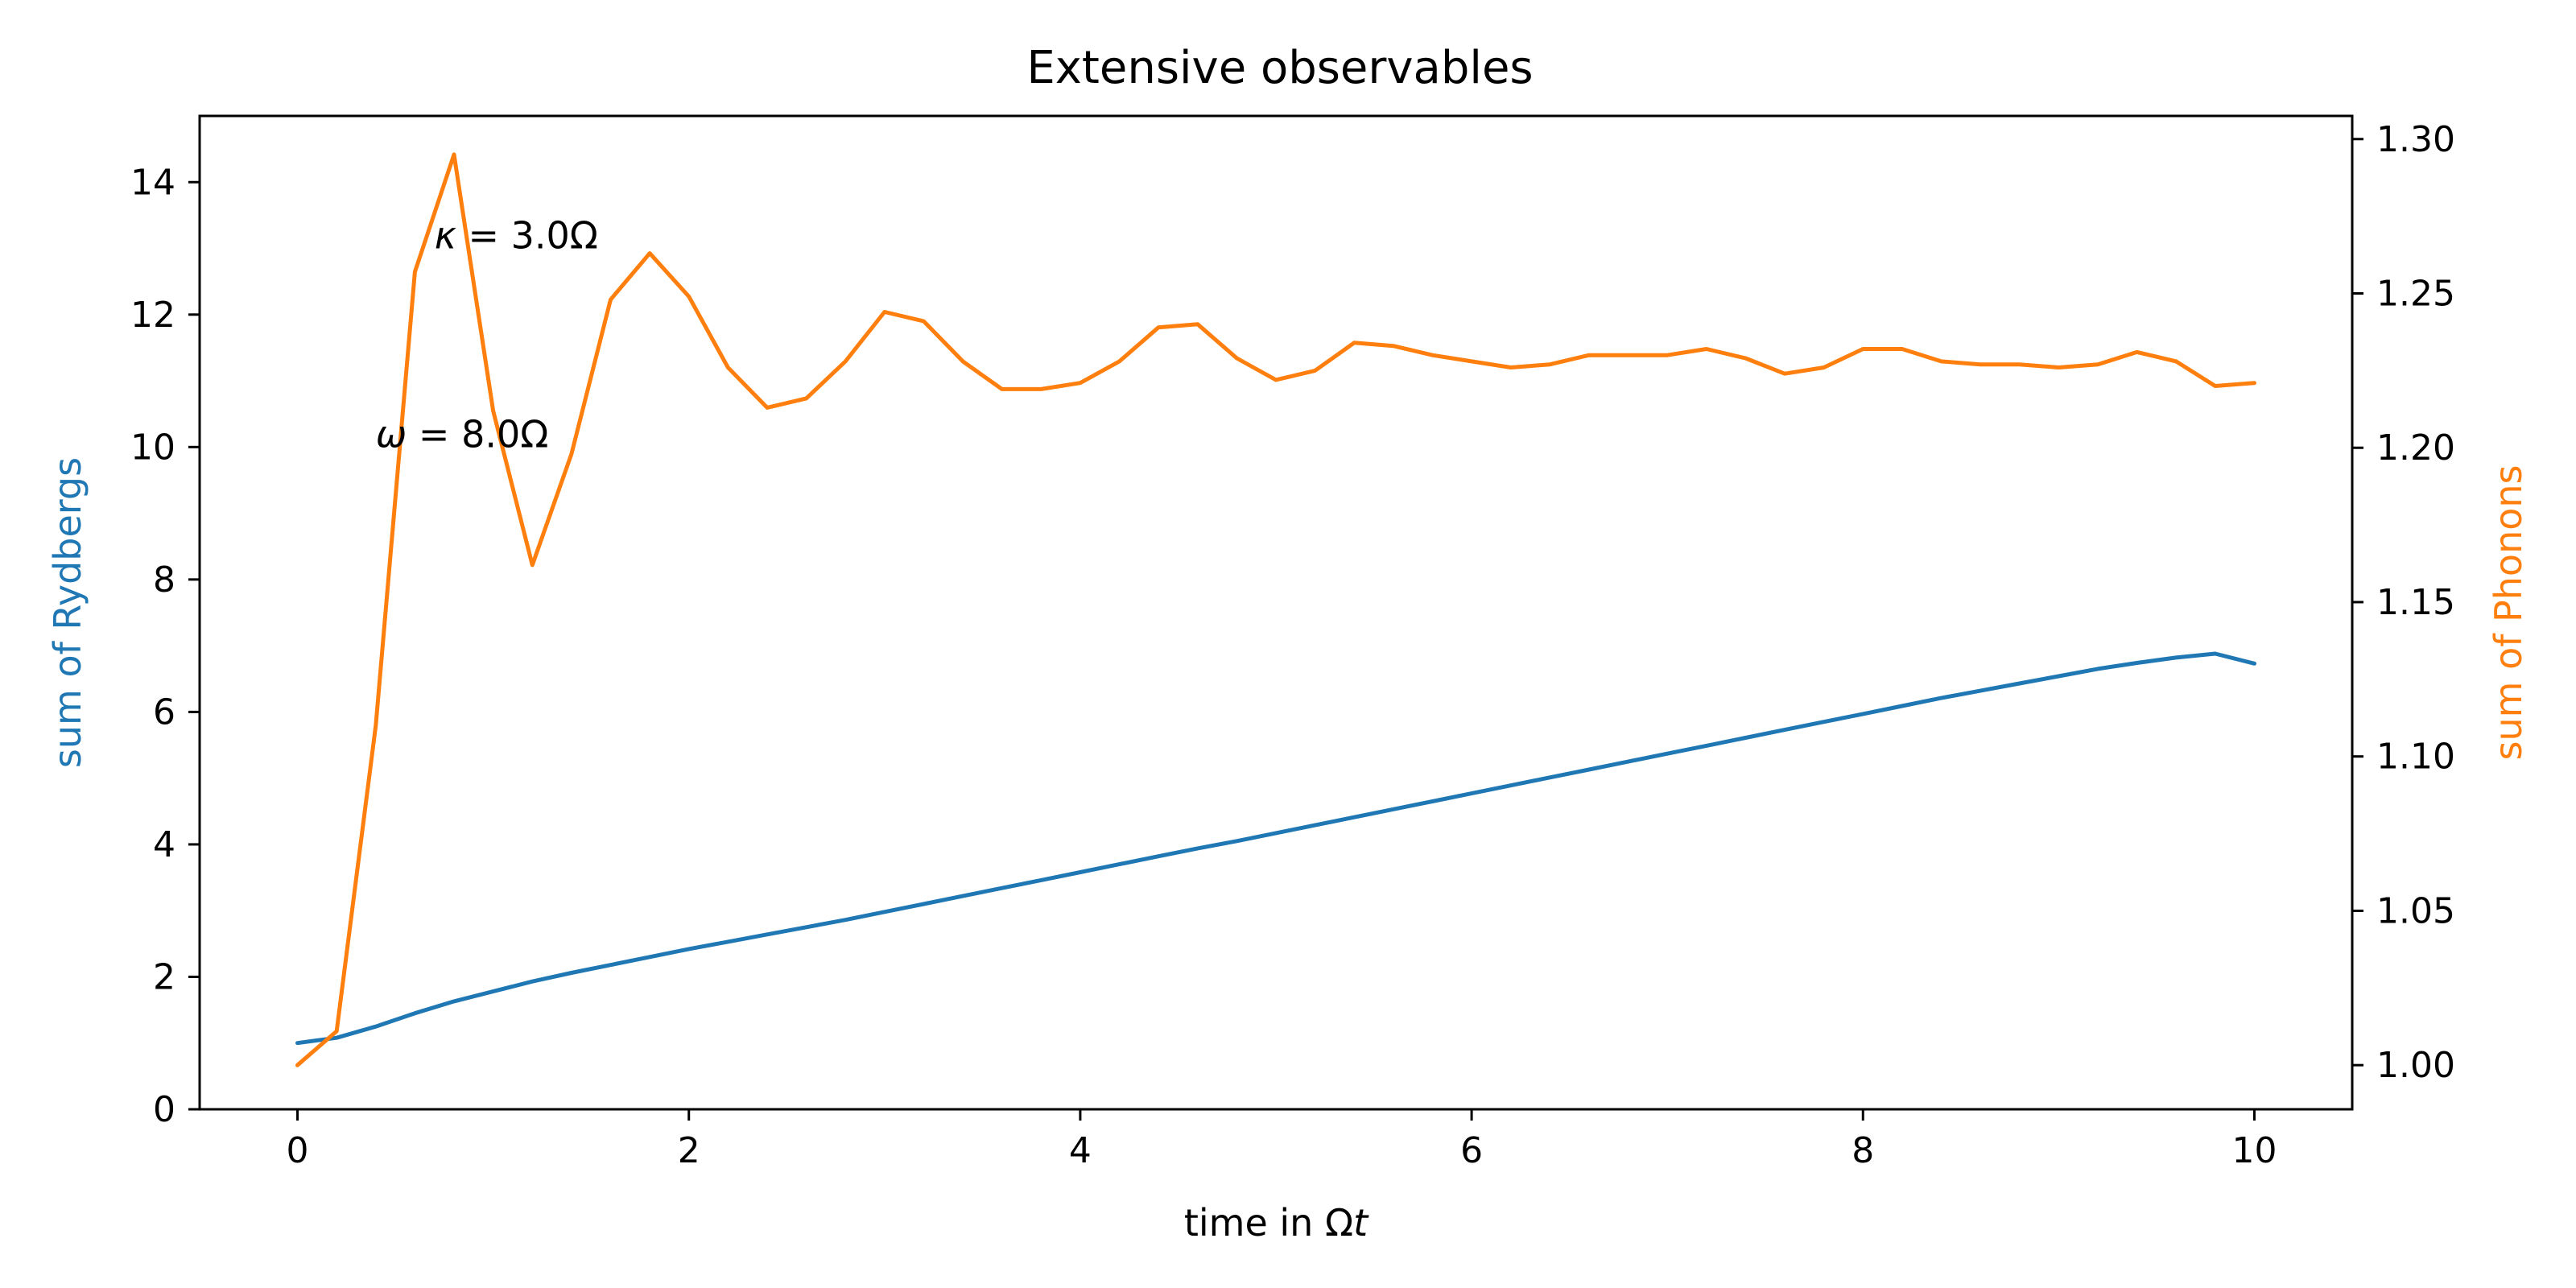 This screenshot has height=1288, width=2576. What do you see at coordinates (164, 844) in the screenshot?
I see `left-y-tick-label: 4` at bounding box center [164, 844].